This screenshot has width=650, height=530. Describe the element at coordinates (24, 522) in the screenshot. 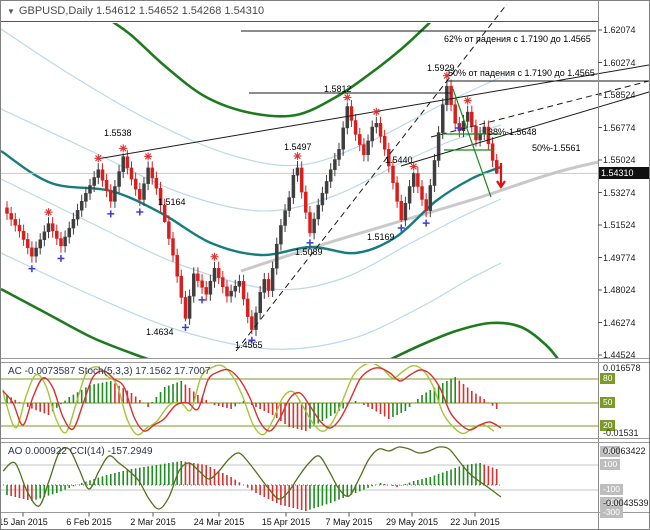

I see `date-axis-label: 15 Jan 2015` at that location.